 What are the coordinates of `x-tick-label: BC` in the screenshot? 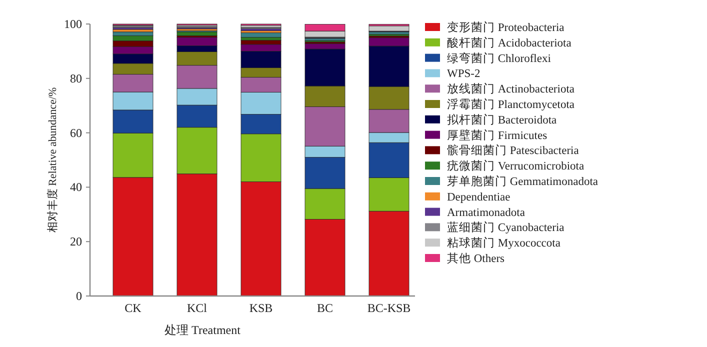 It's located at (325, 308).